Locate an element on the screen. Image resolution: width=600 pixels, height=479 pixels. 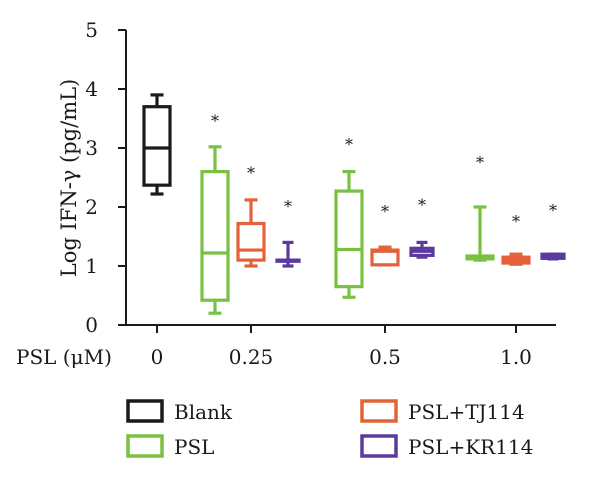
legend: Blank PSL PSL+TJ114 PSL+KR114 is located at coordinates (329, 429).